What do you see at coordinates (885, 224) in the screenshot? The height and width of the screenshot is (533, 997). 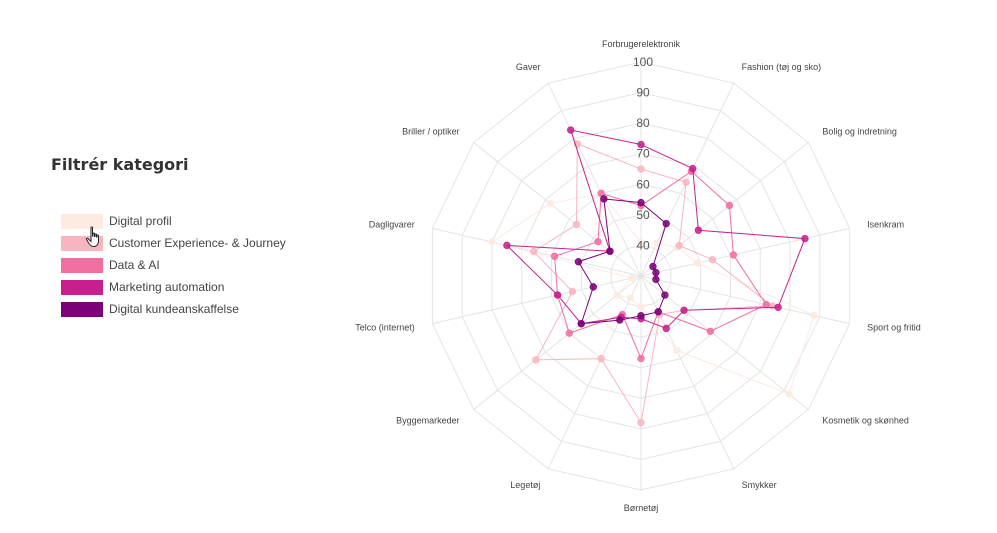 I see `category-label: Isenkram` at bounding box center [885, 224].